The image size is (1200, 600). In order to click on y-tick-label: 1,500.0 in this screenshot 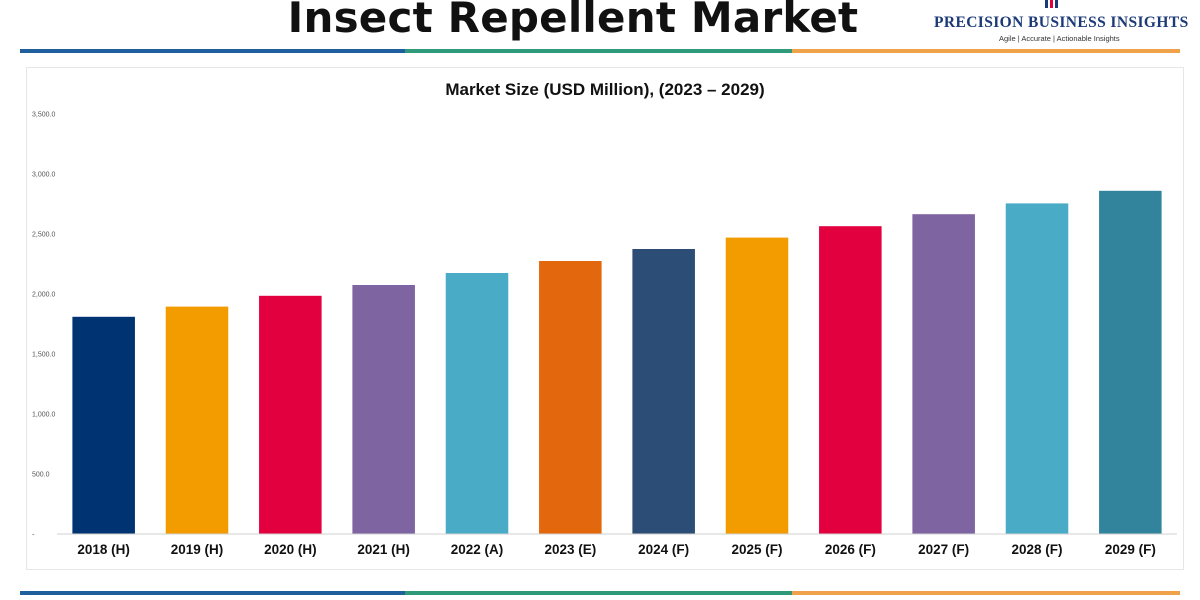, I will do `click(43, 355)`.